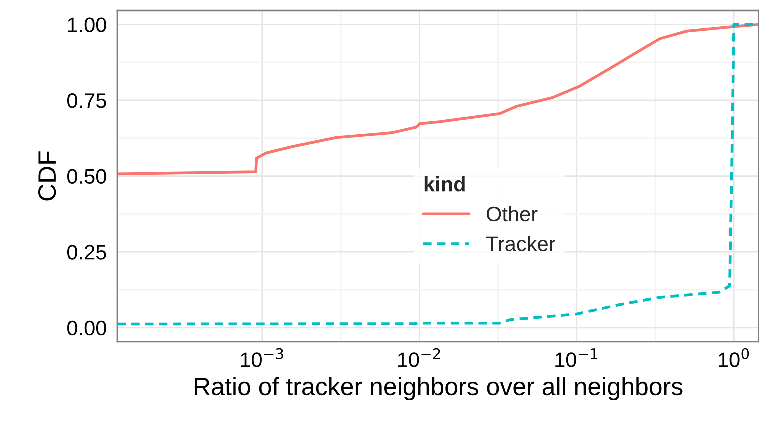  Describe the element at coordinates (262, 358) in the screenshot. I see `x-tick-label: 10$^{−3}$` at that location.